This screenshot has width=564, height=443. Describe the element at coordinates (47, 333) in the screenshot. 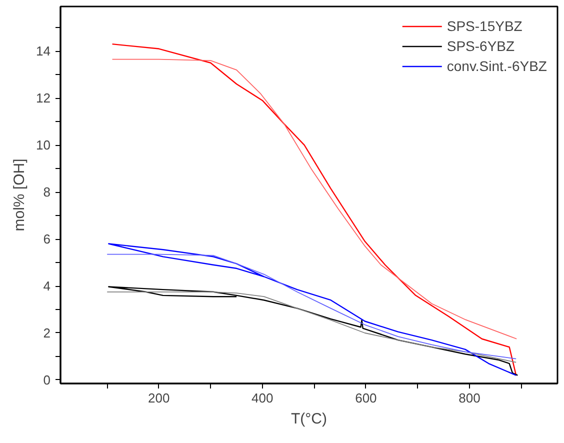

I see `y-tick-label: 2` at that location.